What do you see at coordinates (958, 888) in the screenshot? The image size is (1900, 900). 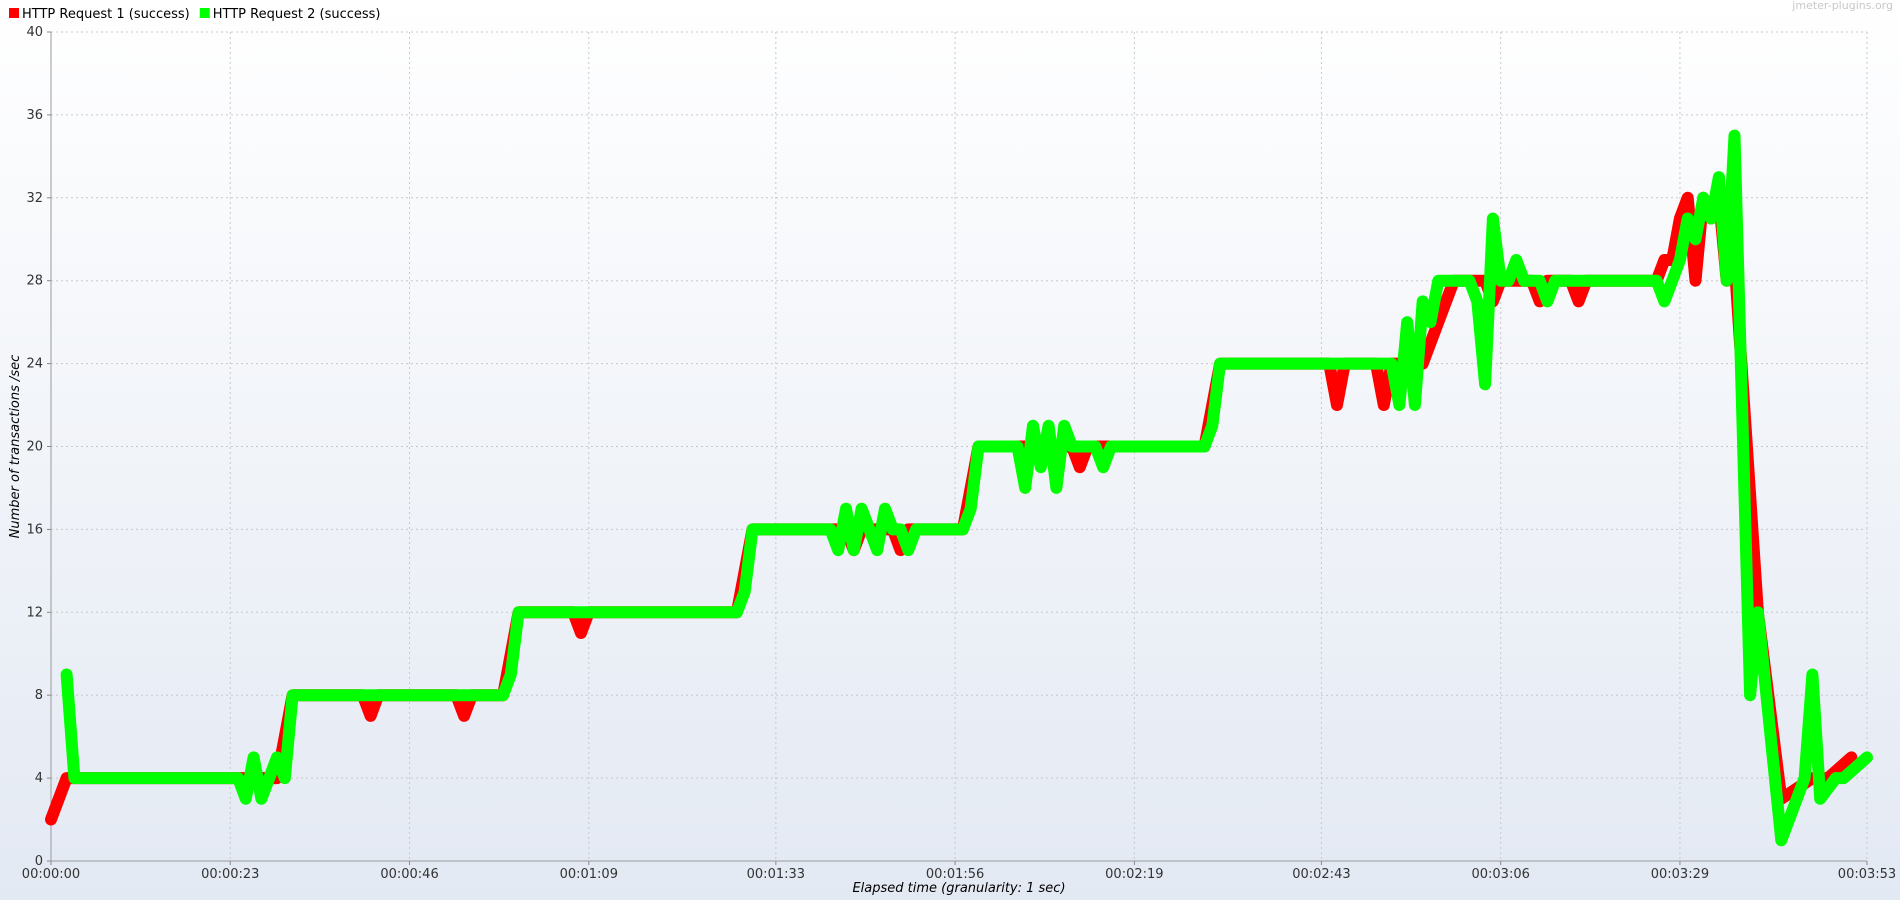 I see `x-axis-label: Elapsed time (granularity: 1 sec)` at bounding box center [958, 888].